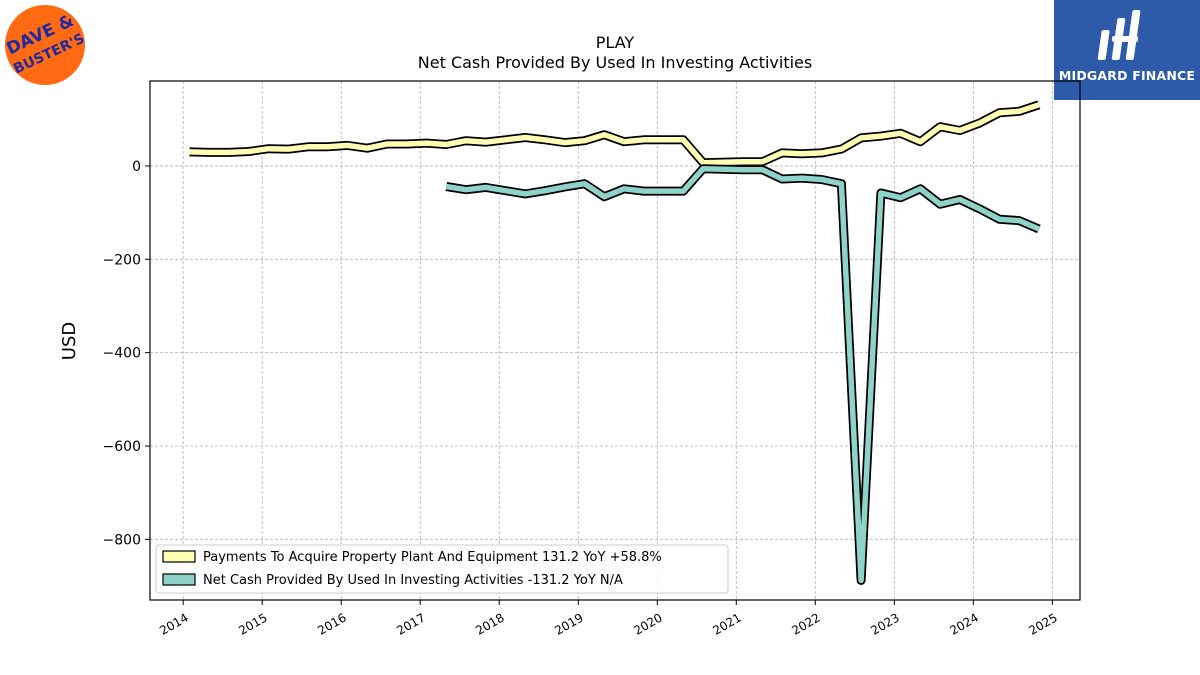 This screenshot has width=1200, height=675. Describe the element at coordinates (1127, 75) in the screenshot. I see `midgard-finance-text: MIDGARD FINANCE` at that location.